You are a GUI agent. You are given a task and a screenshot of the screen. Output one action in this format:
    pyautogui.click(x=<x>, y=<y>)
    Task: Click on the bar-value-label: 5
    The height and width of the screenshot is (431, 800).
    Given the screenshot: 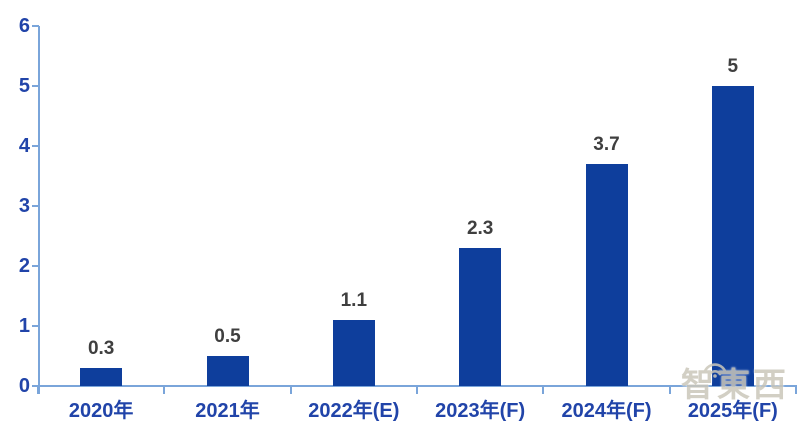 What is the action you would take?
    pyautogui.click(x=733, y=66)
    